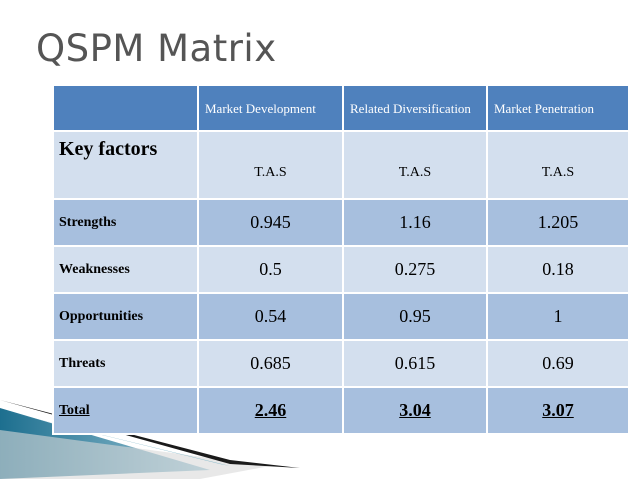 This screenshot has height=479, width=638. Describe the element at coordinates (270, 269) in the screenshot. I see `cell-value: 0.5` at that location.